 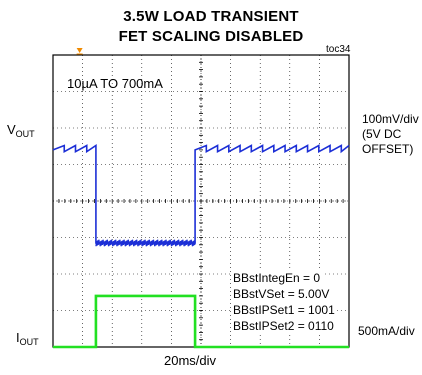 I want to click on time-scale: 20ms/div, so click(x=190, y=360).